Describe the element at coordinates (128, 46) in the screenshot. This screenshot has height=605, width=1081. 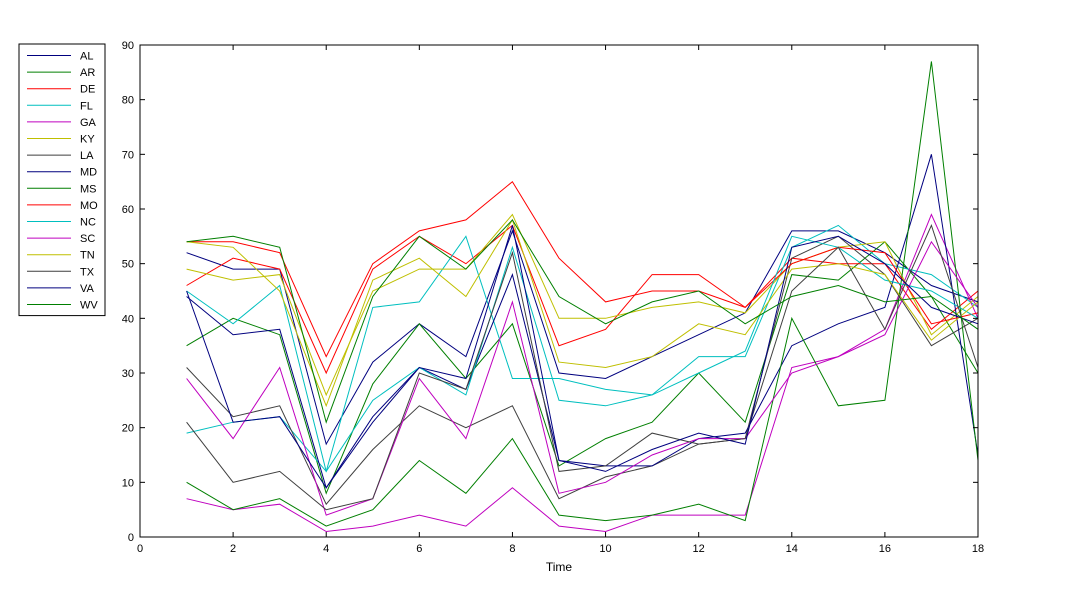
I see `y-tick-label: 90` at that location.